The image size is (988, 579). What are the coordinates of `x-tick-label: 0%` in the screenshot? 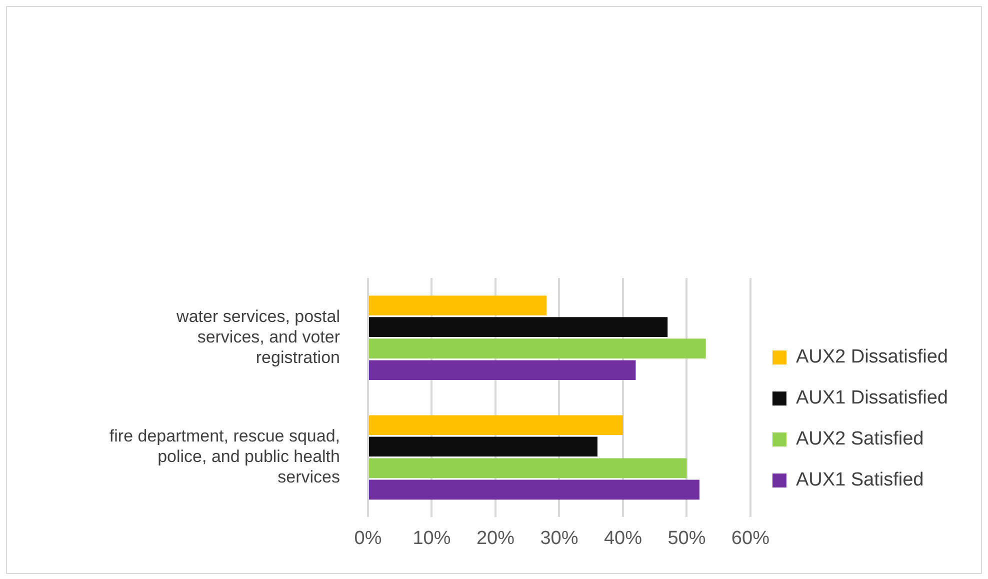 It's located at (368, 538).